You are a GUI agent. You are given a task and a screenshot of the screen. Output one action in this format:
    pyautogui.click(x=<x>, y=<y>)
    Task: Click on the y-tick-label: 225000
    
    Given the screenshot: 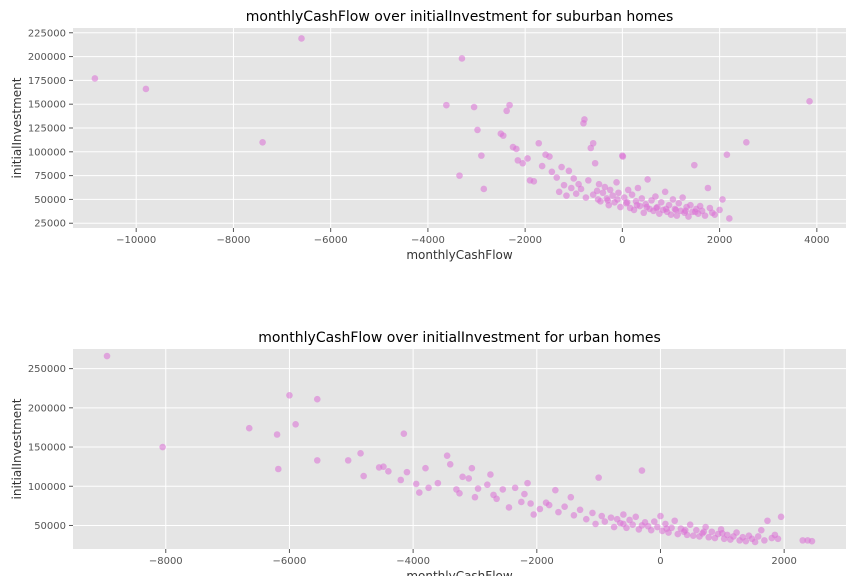 What is the action you would take?
    pyautogui.click(x=47, y=33)
    